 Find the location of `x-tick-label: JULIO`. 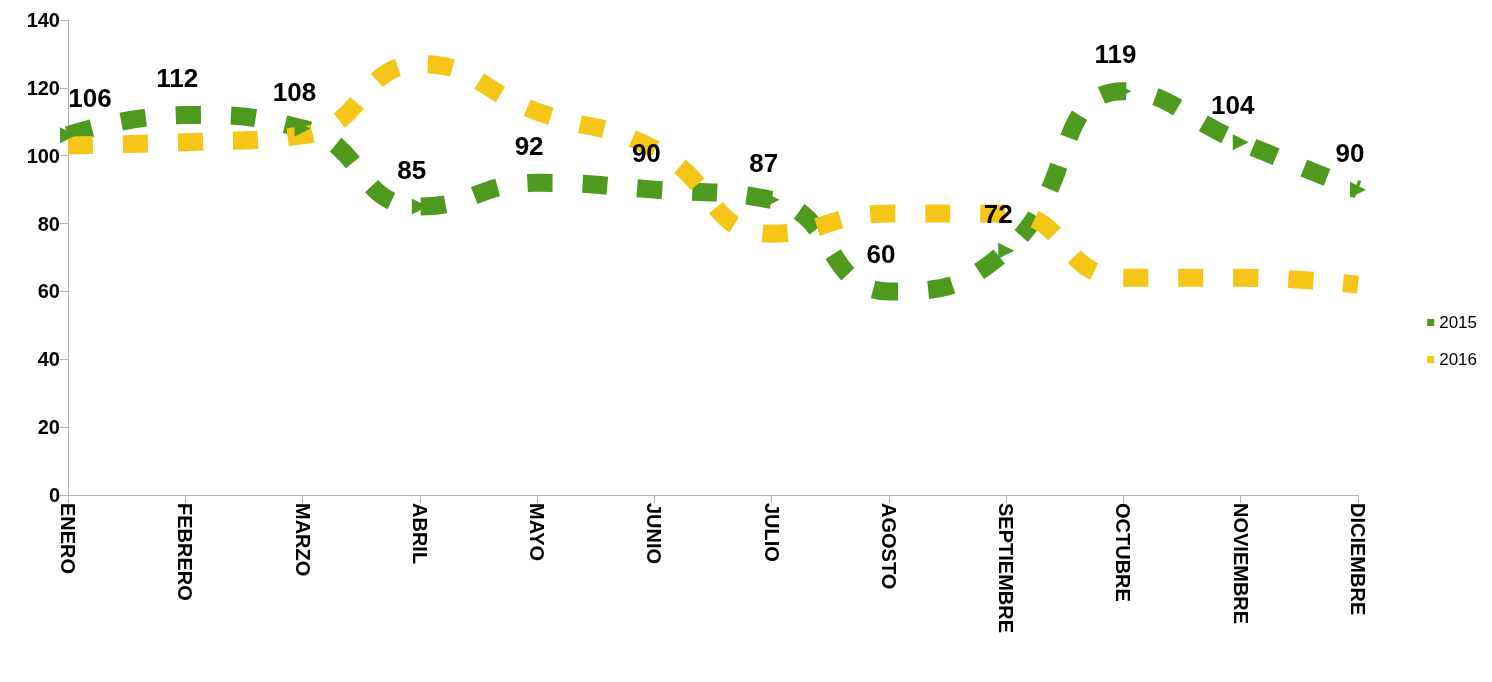

x-tick-label: JULIO is located at coordinates (771, 532).